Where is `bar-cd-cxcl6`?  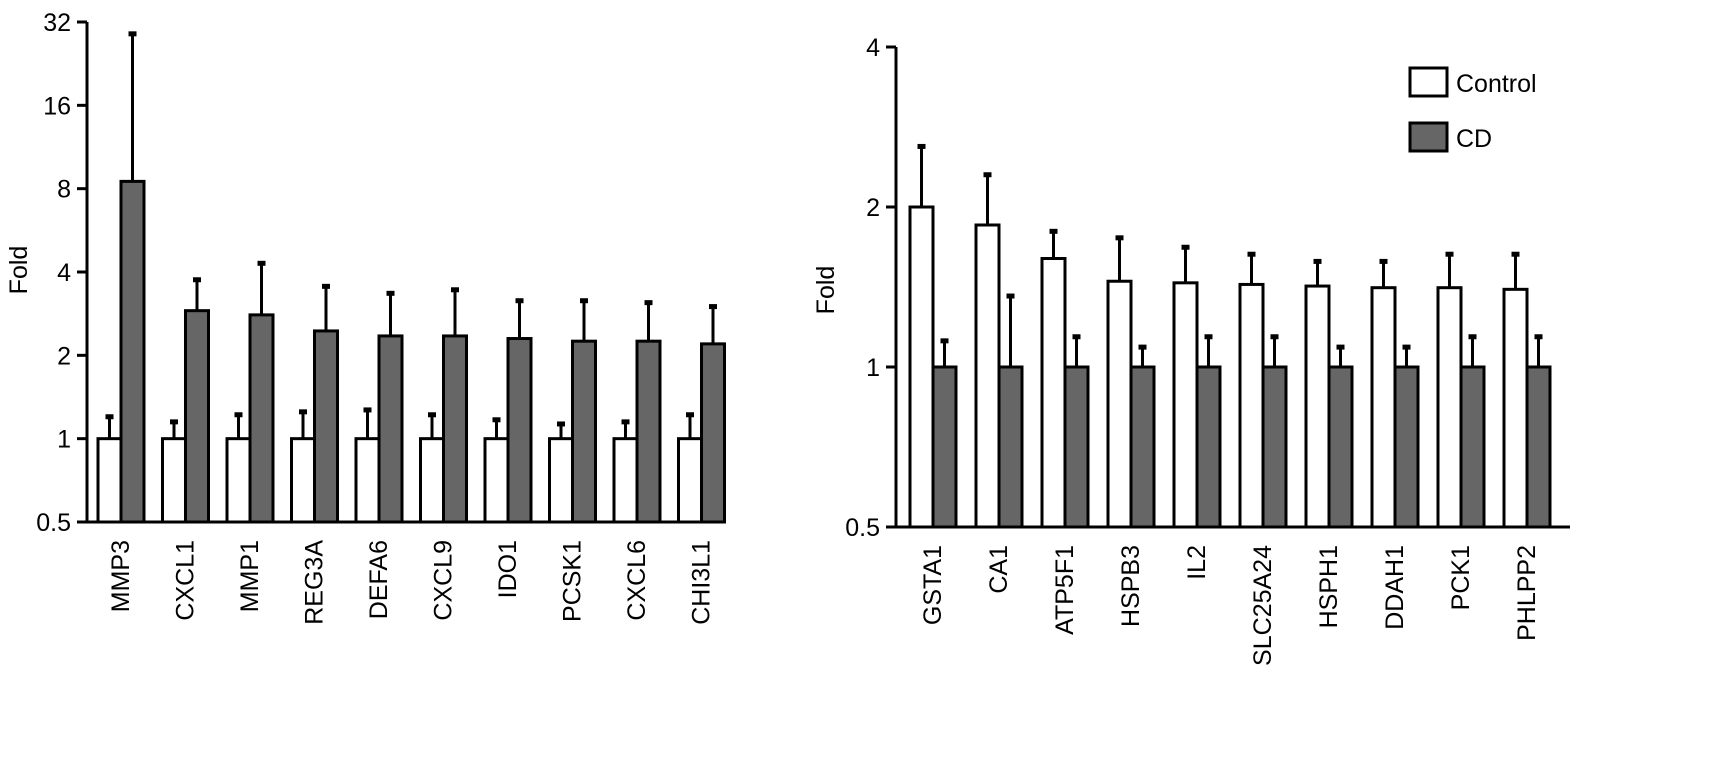 bar-cd-cxcl6 is located at coordinates (648, 431).